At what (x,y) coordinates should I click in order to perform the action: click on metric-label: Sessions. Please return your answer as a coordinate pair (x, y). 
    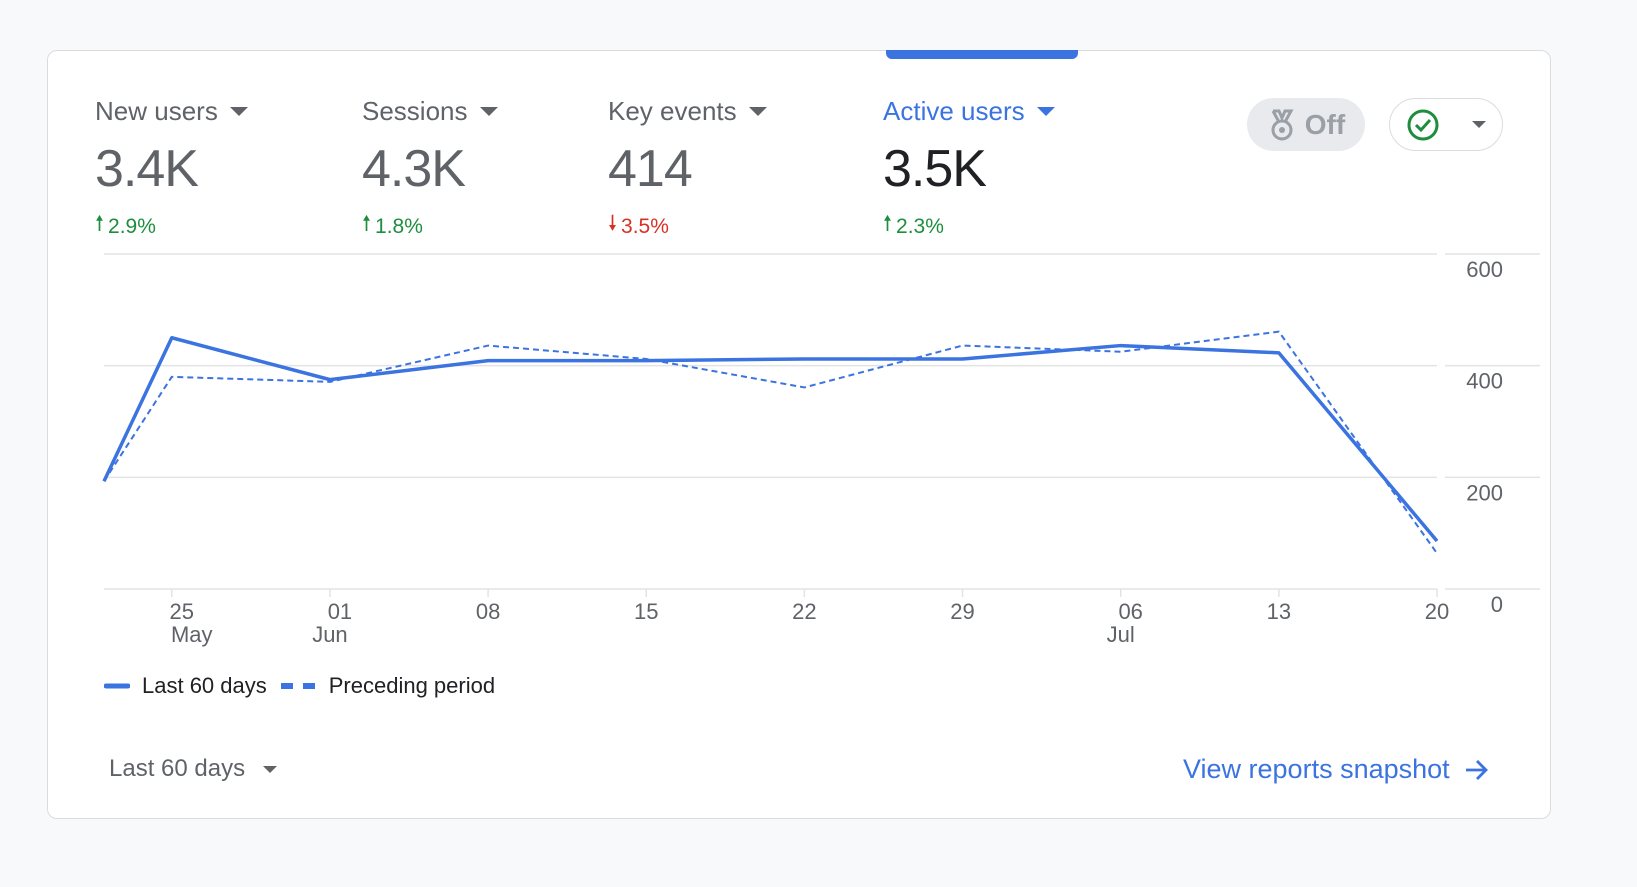
    Looking at the image, I should click on (430, 111).